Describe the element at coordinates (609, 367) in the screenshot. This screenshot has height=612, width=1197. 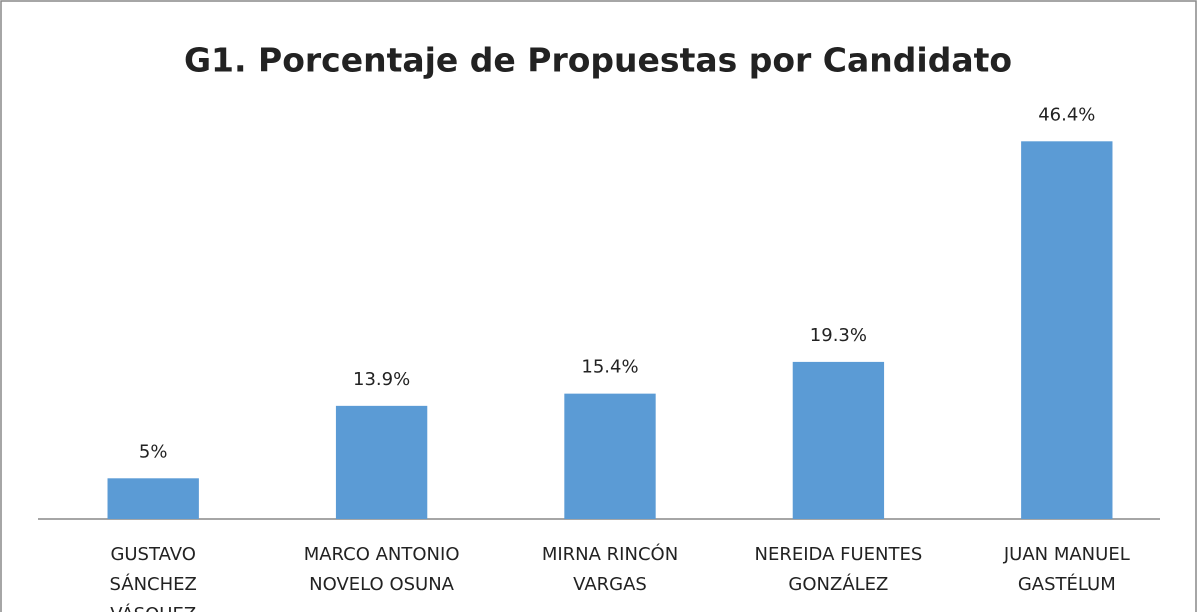
I see `data-label: 15.4%` at that location.